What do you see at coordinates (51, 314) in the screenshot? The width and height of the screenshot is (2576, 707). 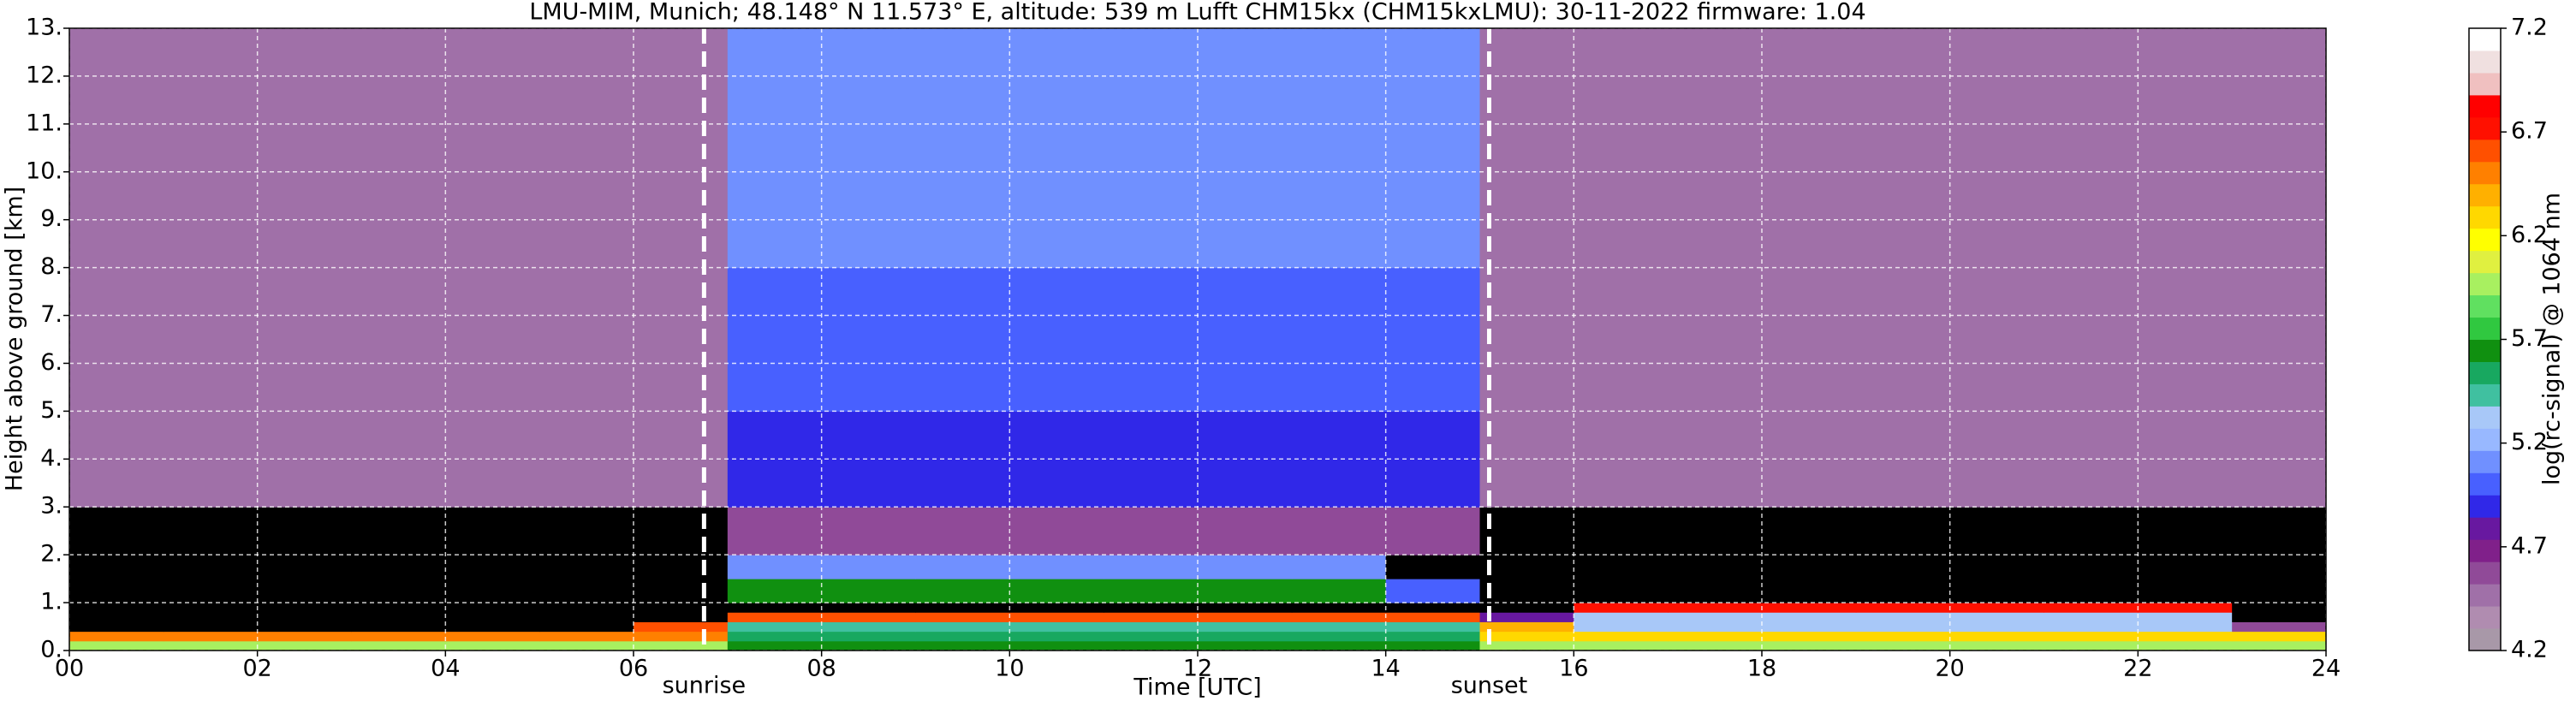 I see `y-tick-label: 7.` at bounding box center [51, 314].